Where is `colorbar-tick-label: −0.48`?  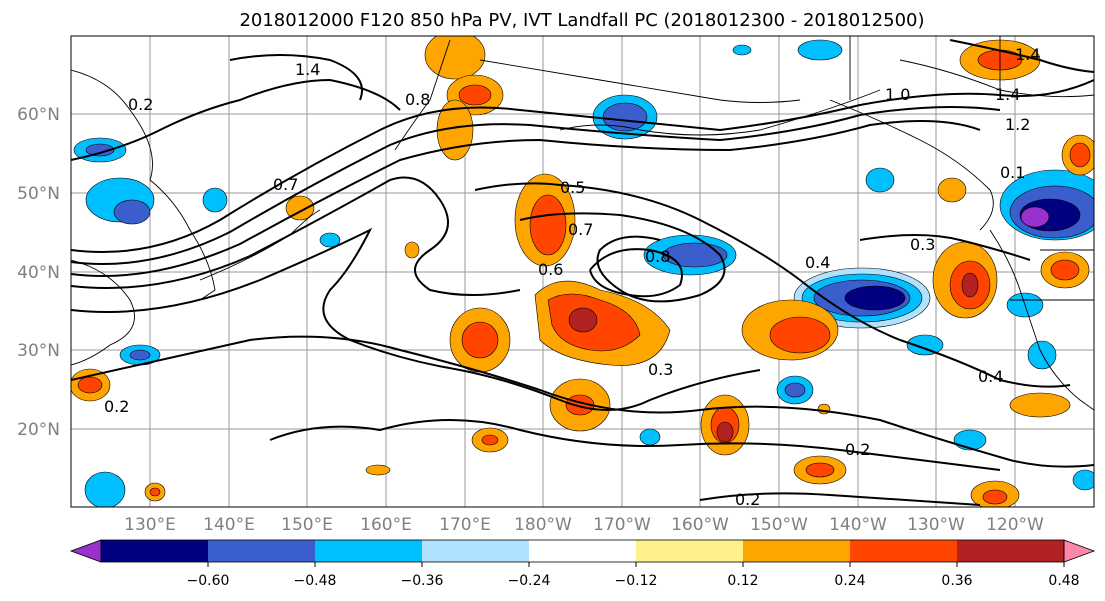 colorbar-tick-label: −0.48 is located at coordinates (315, 581).